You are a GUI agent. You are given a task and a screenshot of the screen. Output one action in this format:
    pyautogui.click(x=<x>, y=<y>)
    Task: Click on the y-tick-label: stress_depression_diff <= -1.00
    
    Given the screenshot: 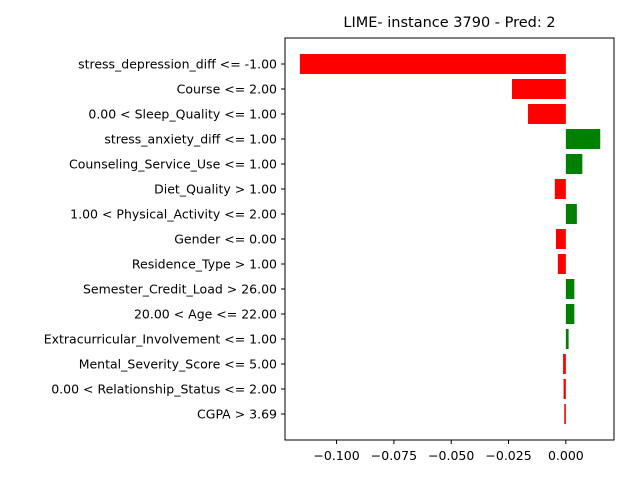 What is the action you would take?
    pyautogui.click(x=177, y=64)
    